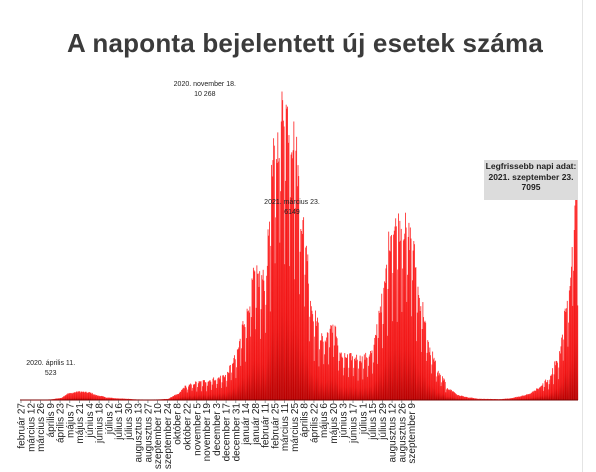  I want to click on right-border-line, so click(582, 236).